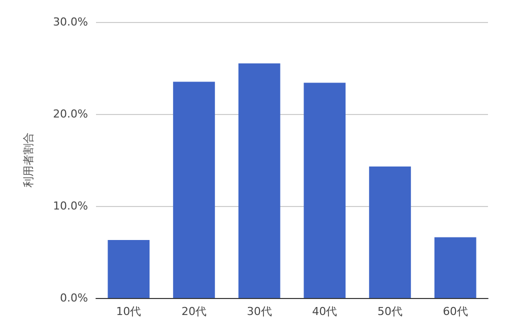 The width and height of the screenshot is (512, 333). What do you see at coordinates (129, 311) in the screenshot?
I see `x-tick-label: 10代` at bounding box center [129, 311].